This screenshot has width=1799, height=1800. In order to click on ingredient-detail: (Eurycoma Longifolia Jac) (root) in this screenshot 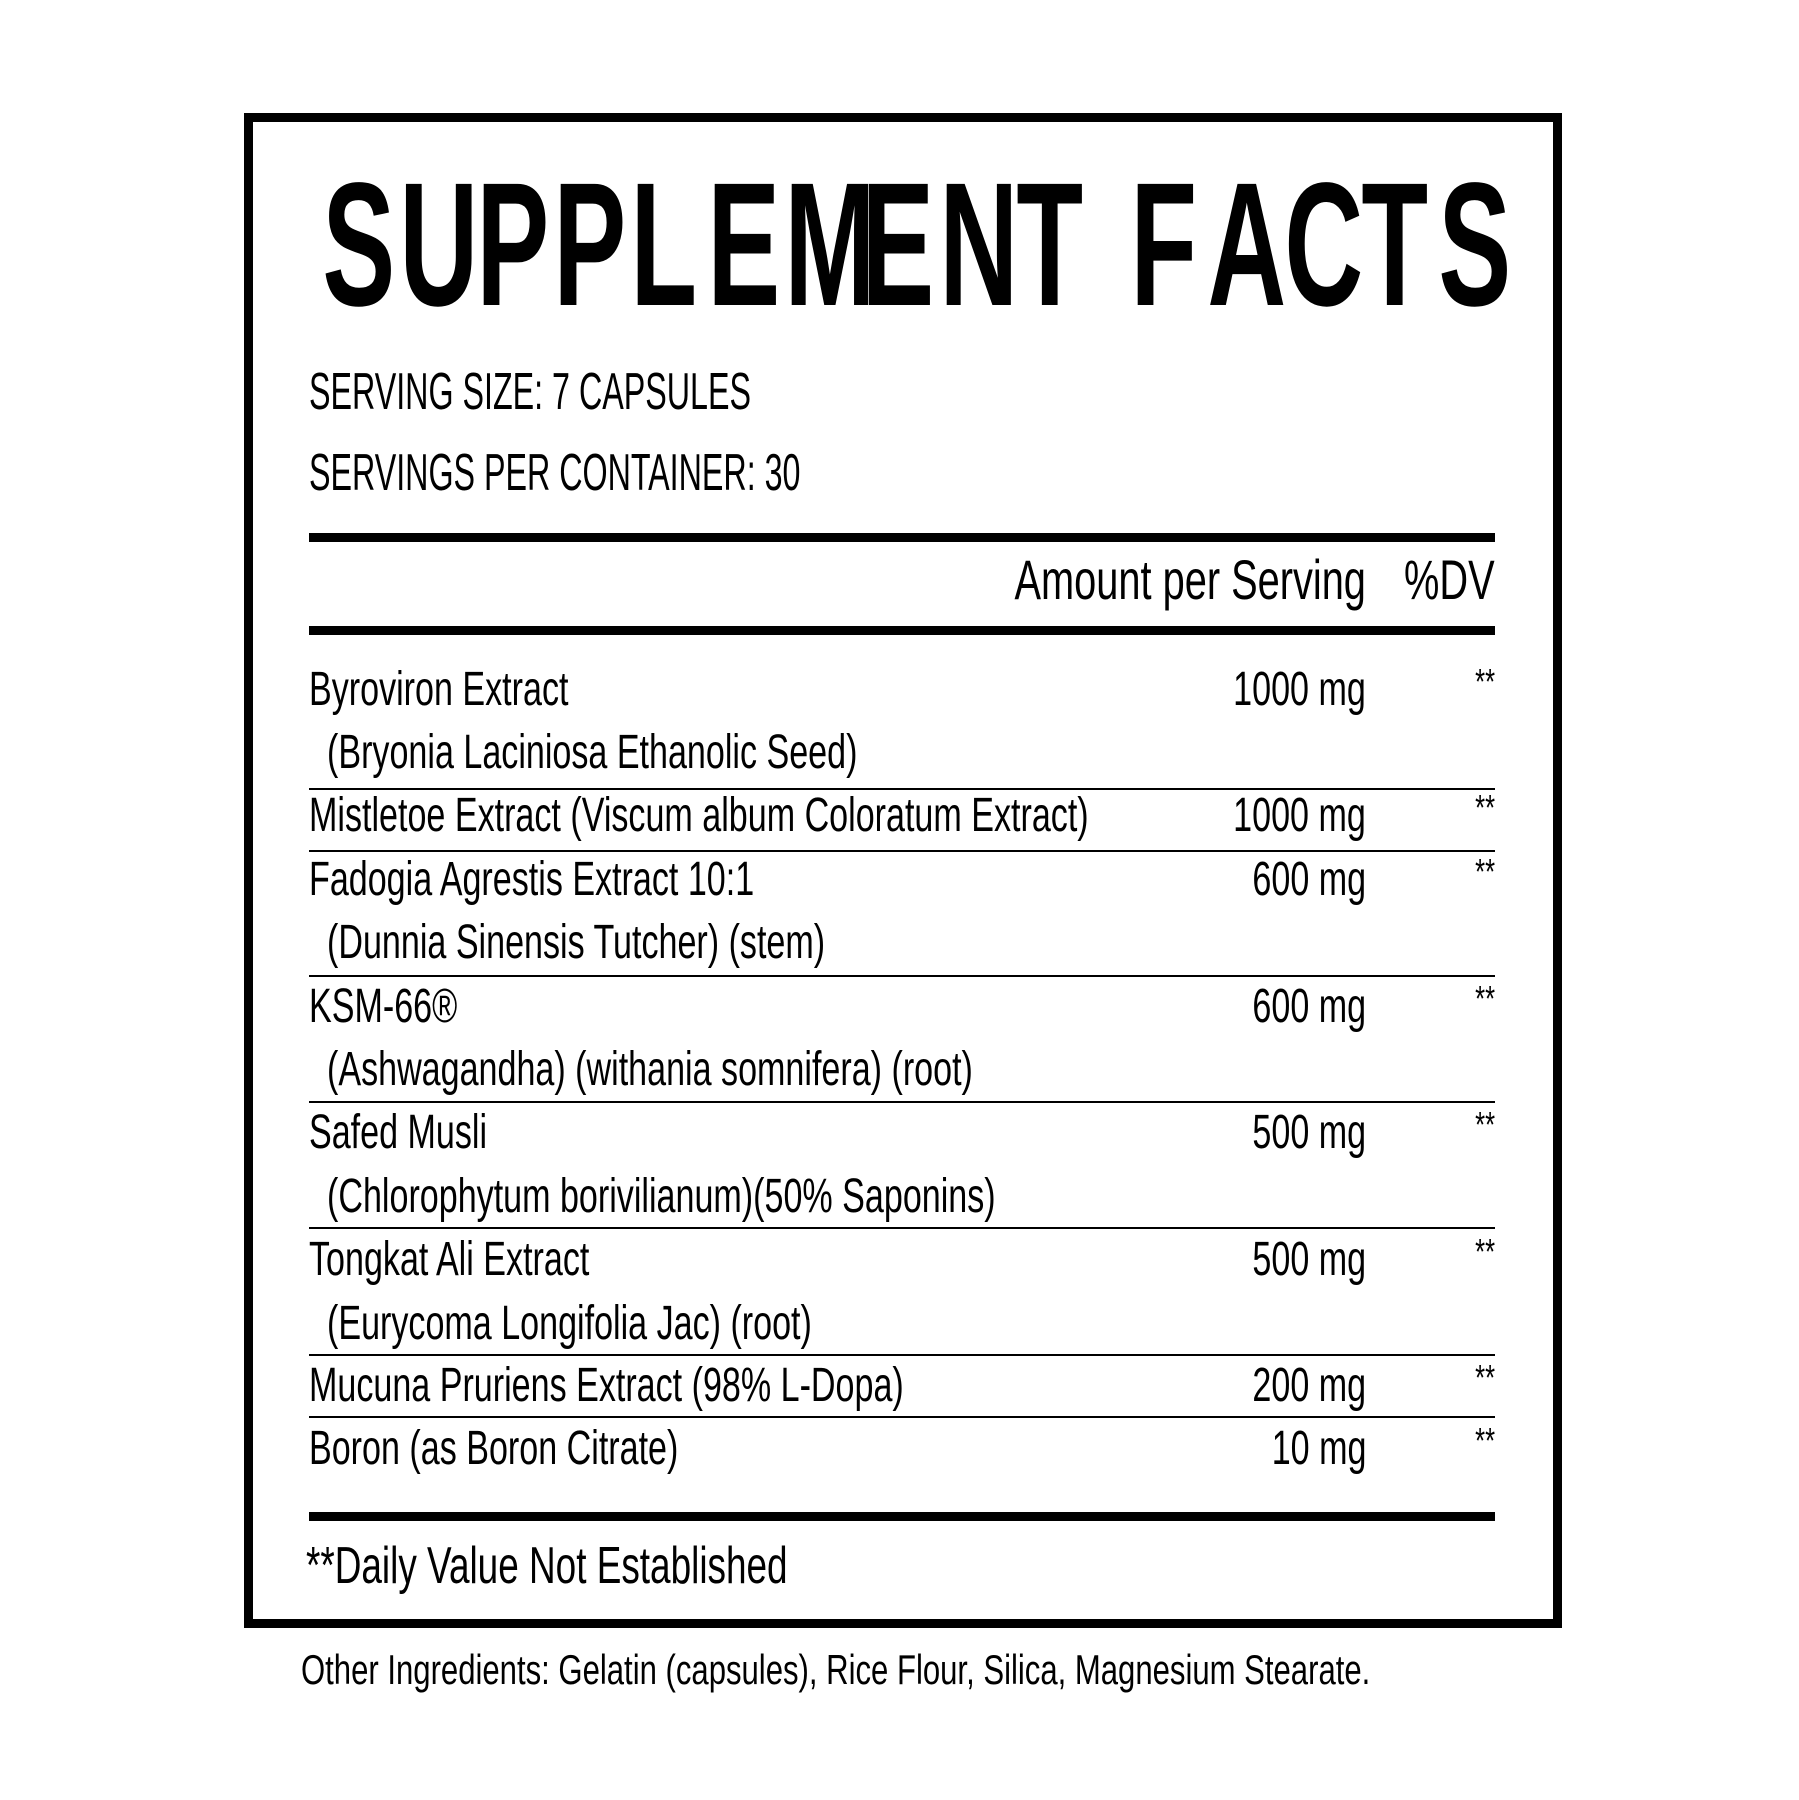, I will do `click(569, 1323)`.